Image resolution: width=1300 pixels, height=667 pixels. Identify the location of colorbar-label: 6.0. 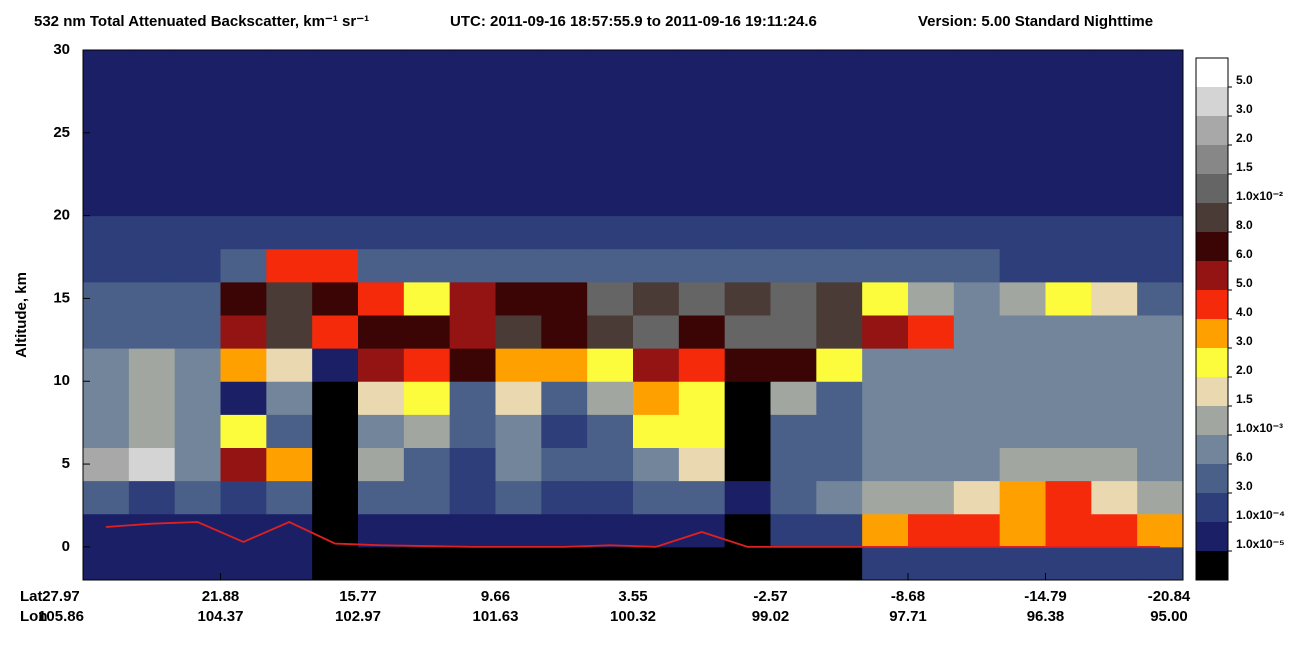
(1244, 254).